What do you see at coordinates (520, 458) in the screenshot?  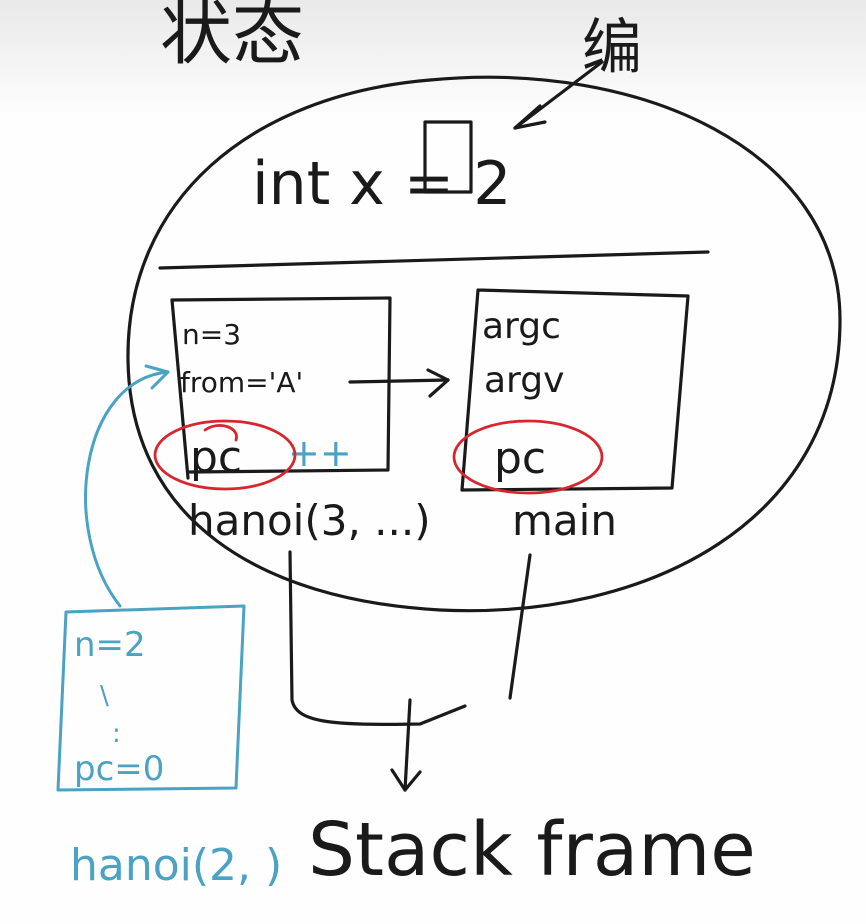 I see `main-pc-text: pc` at bounding box center [520, 458].